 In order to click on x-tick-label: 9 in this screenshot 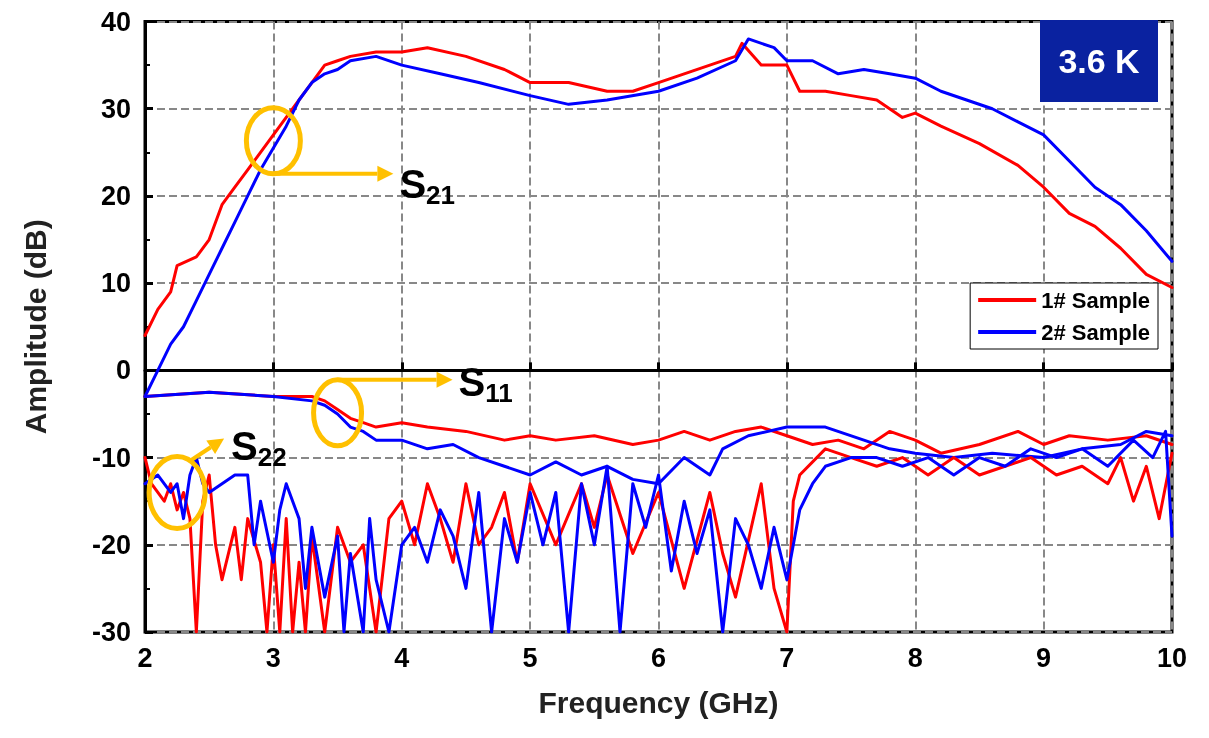, I will do `click(1044, 657)`.